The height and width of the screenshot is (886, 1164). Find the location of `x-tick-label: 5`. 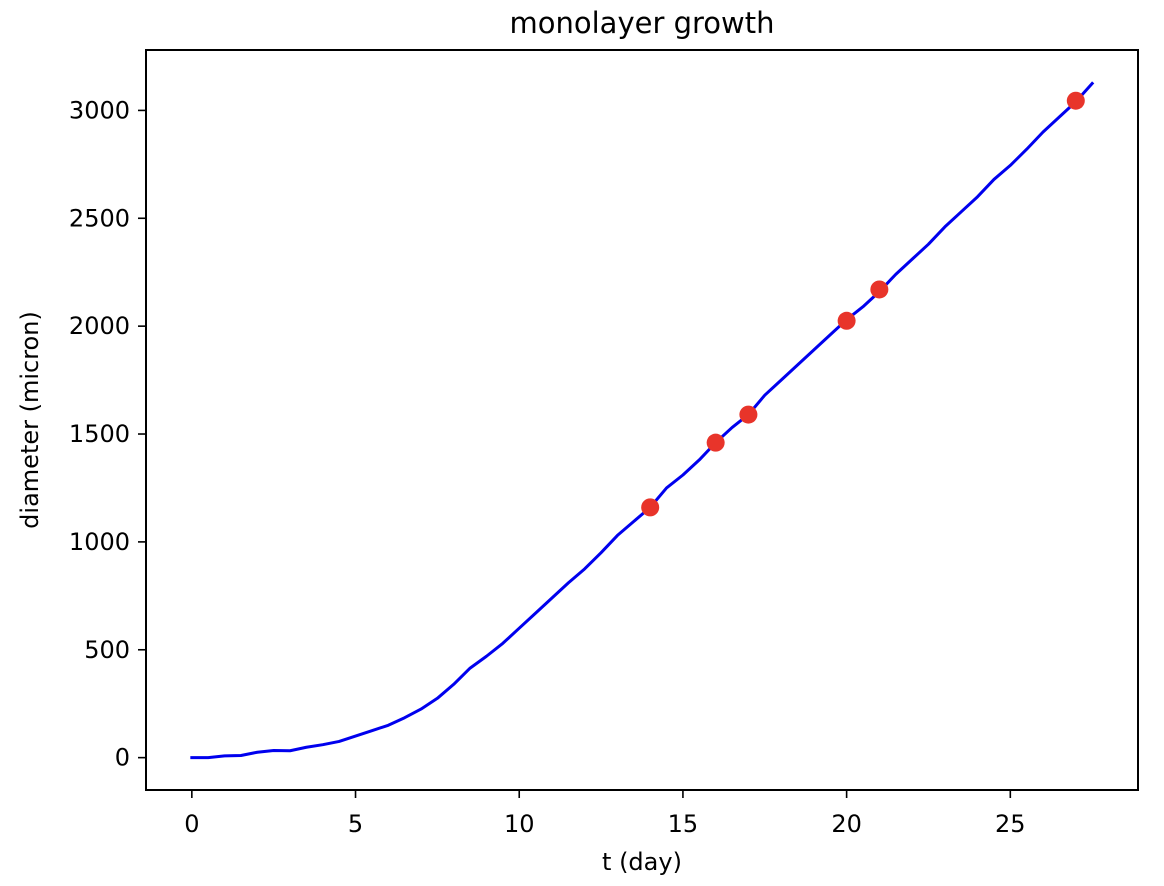

x-tick-label: 5 is located at coordinates (355, 824).